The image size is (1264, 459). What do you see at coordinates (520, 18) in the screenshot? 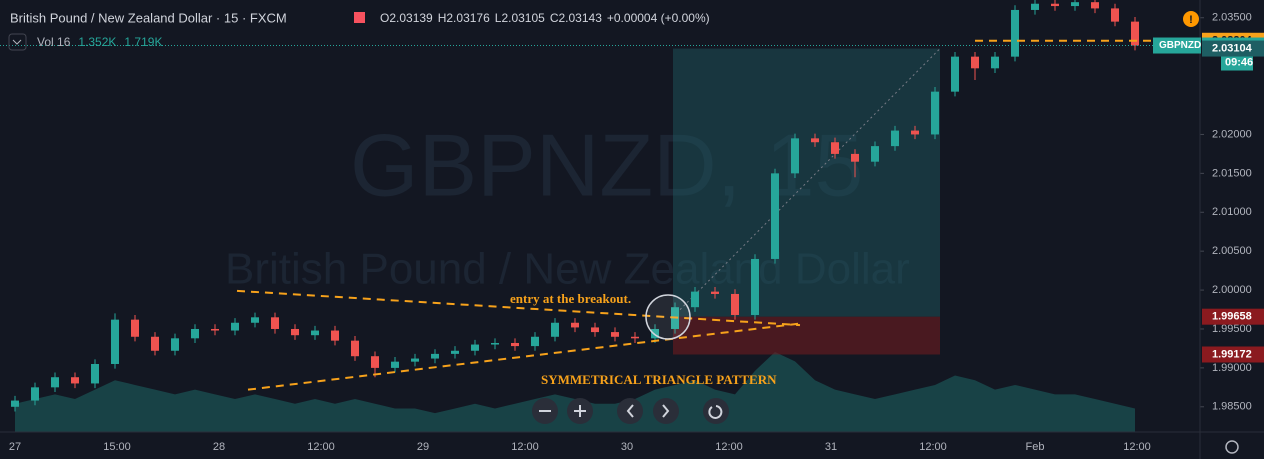
I see `ohlc-value: L2.03105` at bounding box center [520, 18].